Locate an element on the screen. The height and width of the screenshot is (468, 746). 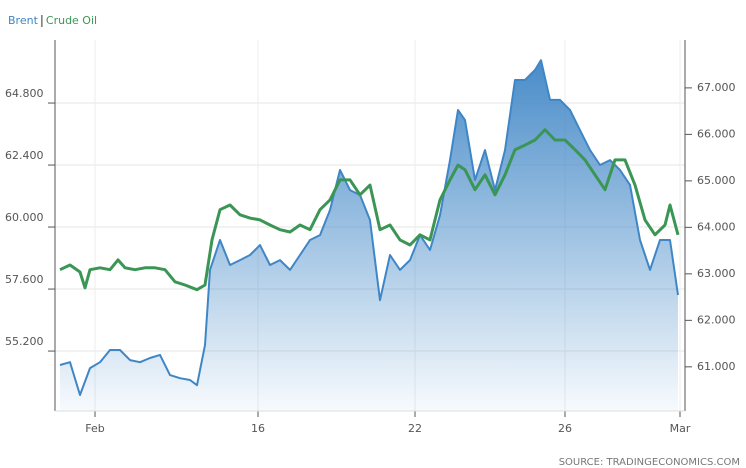
y2-tick-label: 66.000 is located at coordinates (716, 133).